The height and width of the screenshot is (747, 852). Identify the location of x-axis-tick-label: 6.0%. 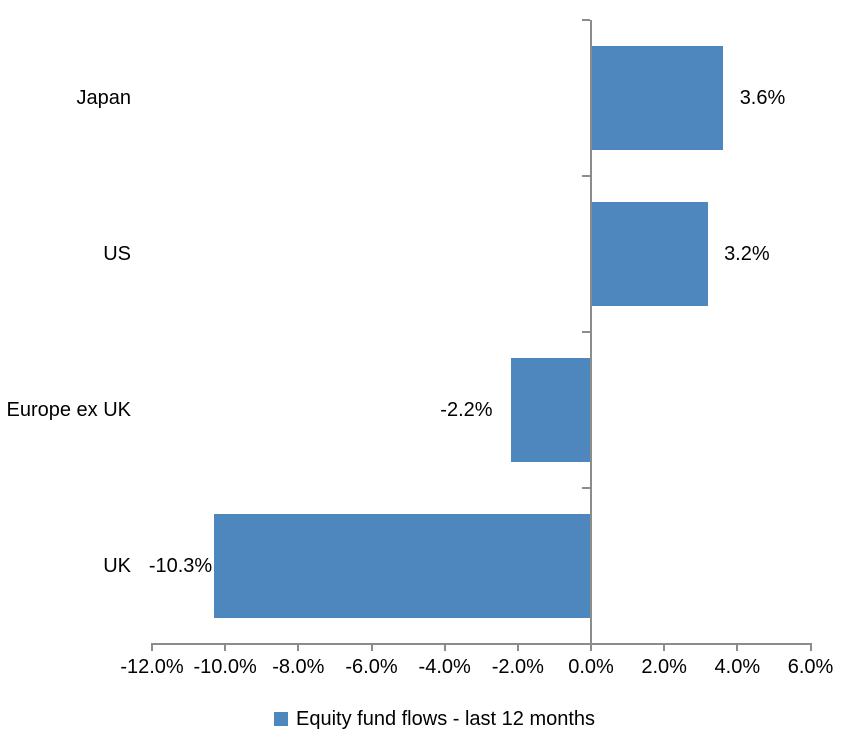
(810, 667).